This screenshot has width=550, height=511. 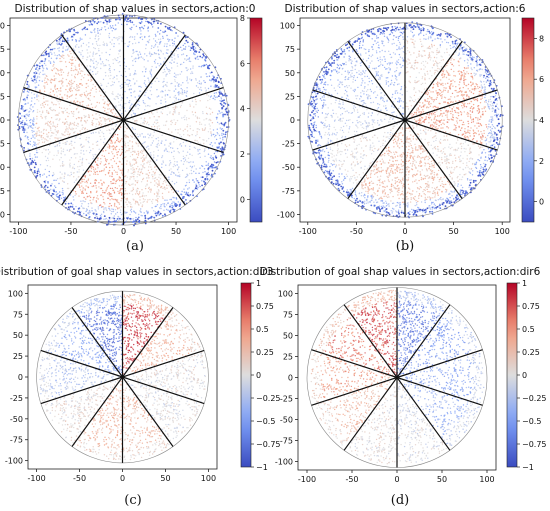 I want to click on y-tick-label: 50, so click(x=2, y=73).